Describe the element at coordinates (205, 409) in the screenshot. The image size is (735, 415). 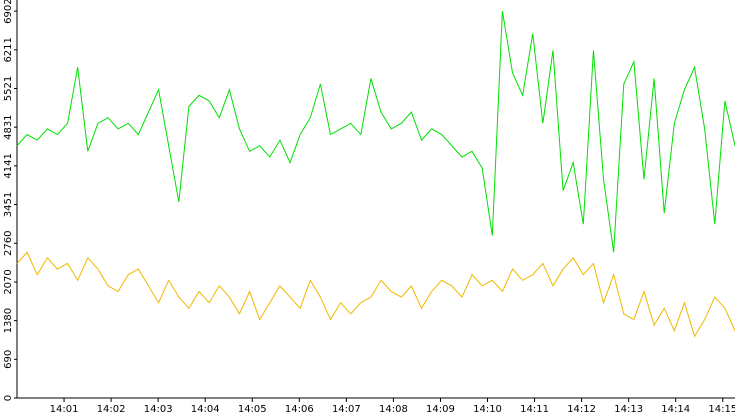
I see `x-tick-label: 14:04` at that location.